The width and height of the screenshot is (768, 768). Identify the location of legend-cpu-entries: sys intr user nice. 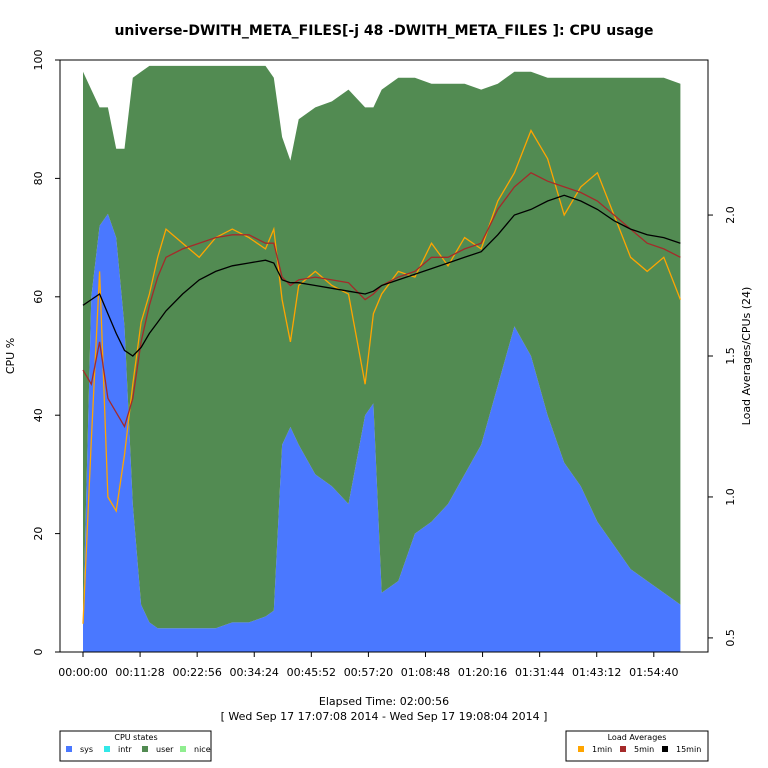
(138, 749).